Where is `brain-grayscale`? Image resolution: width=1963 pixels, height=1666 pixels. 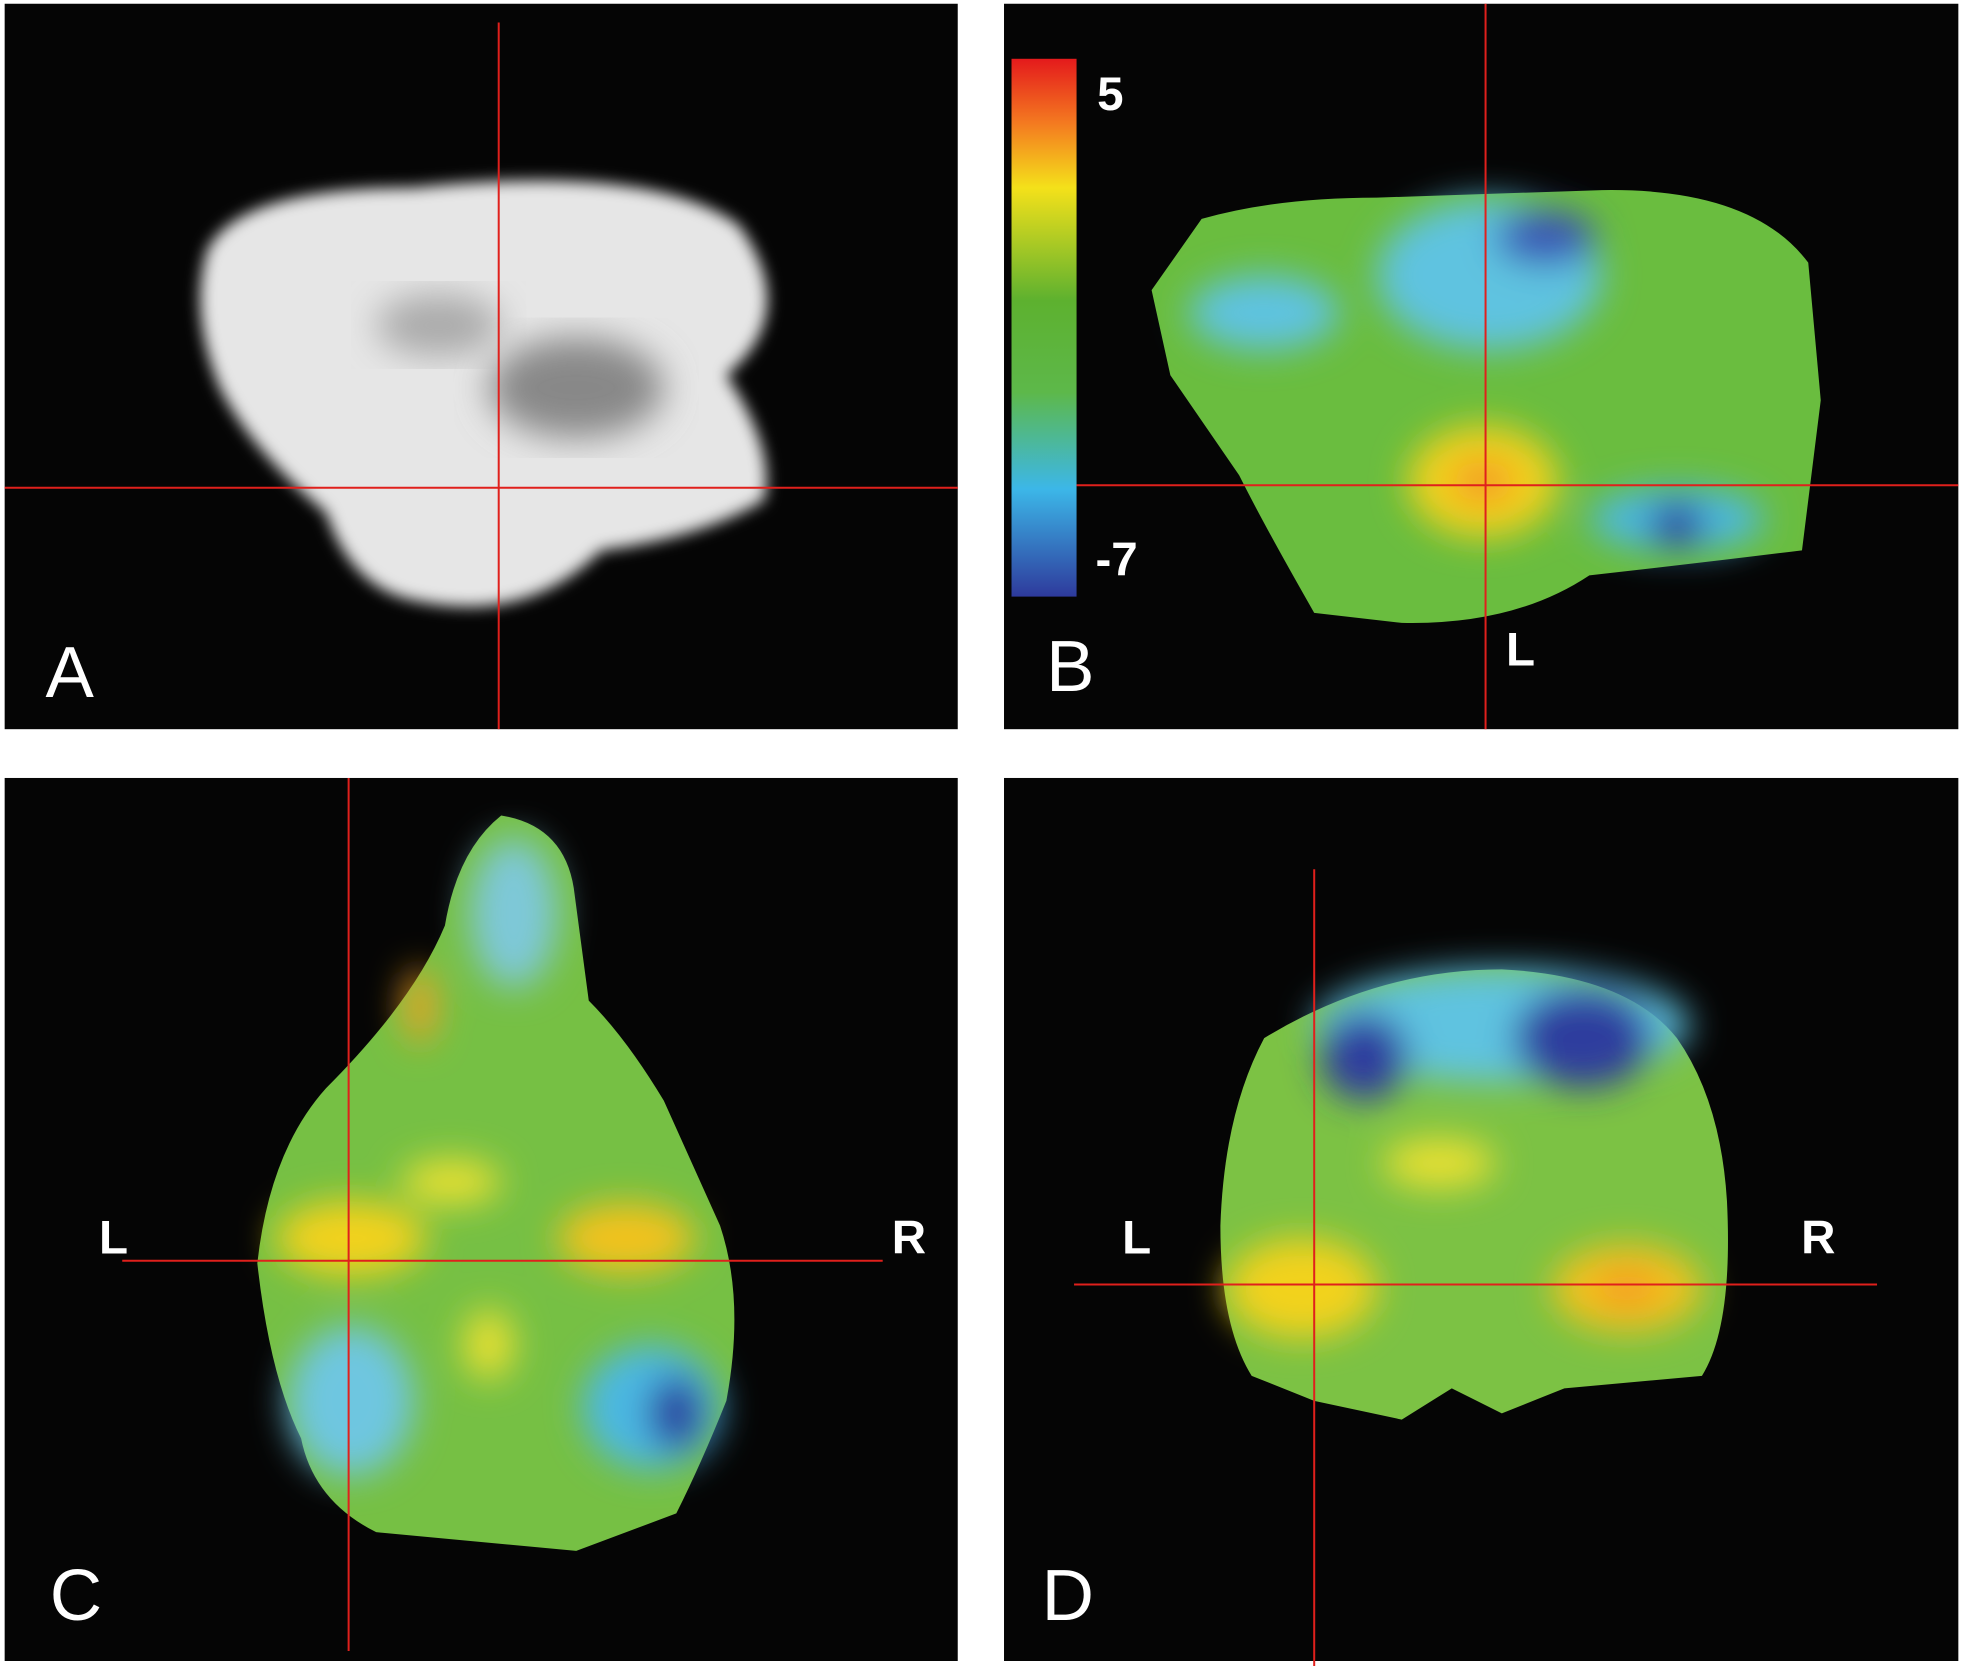 brain-grayscale is located at coordinates (484, 393).